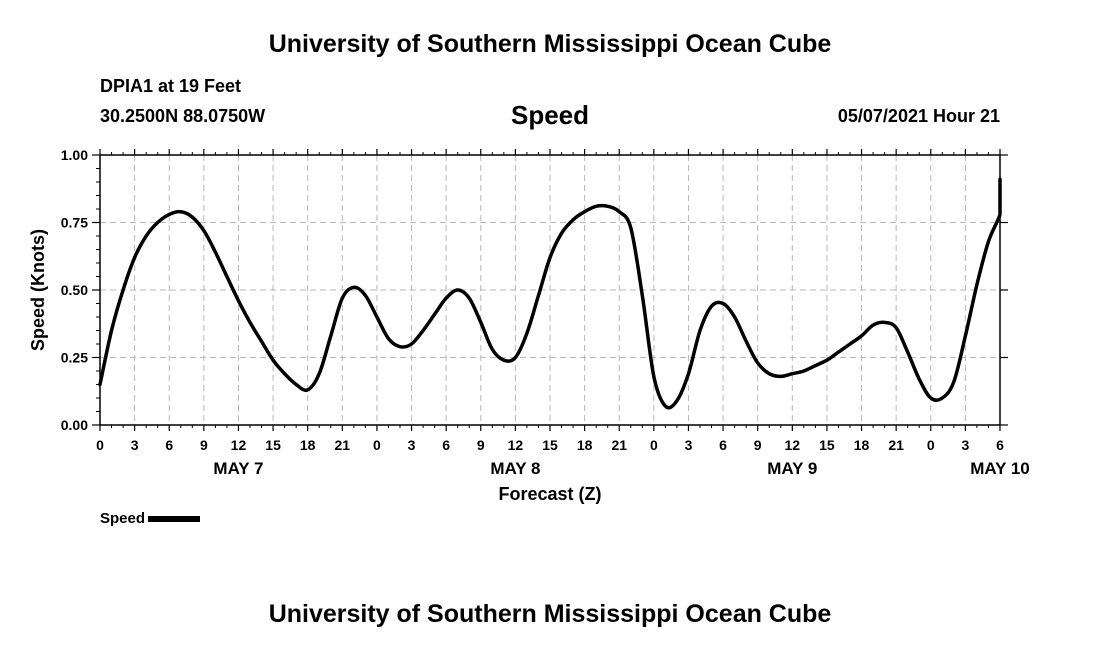 The width and height of the screenshot is (1100, 650). I want to click on legend-label: Speed, so click(123, 518).